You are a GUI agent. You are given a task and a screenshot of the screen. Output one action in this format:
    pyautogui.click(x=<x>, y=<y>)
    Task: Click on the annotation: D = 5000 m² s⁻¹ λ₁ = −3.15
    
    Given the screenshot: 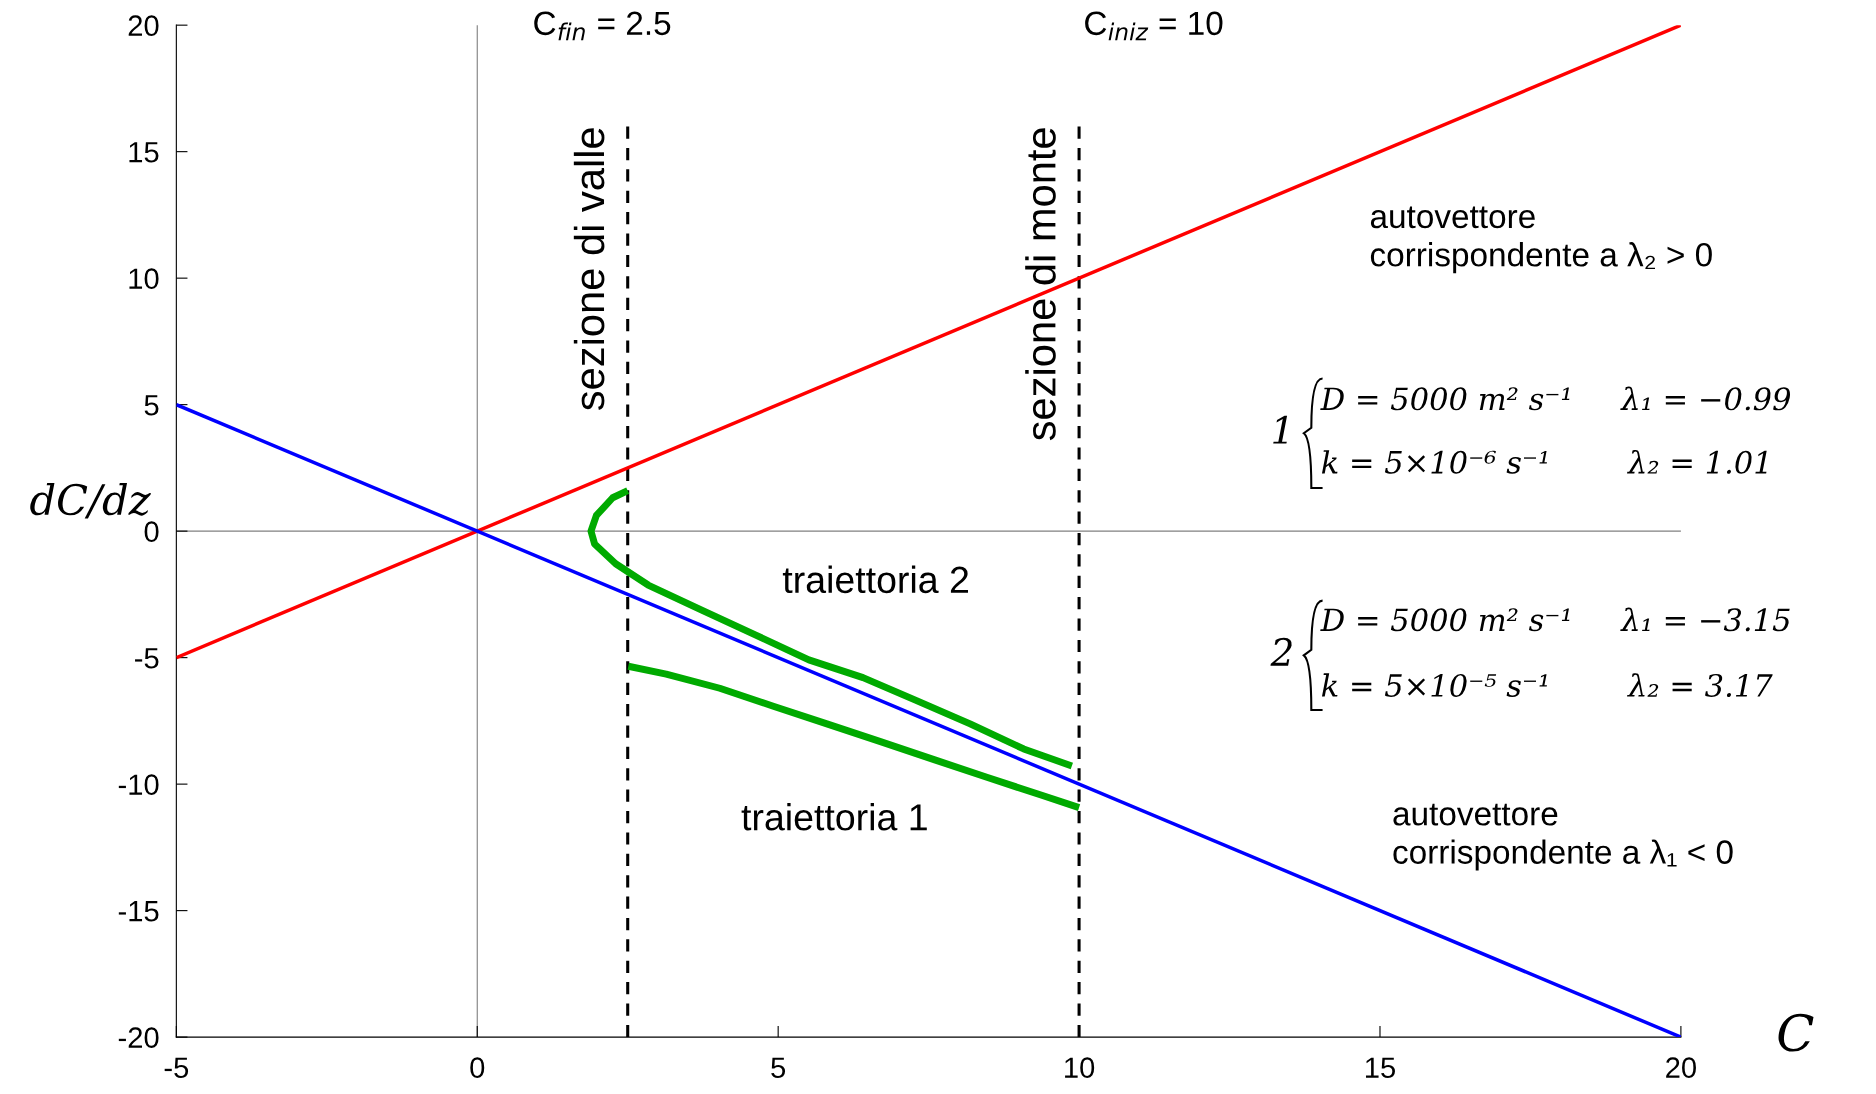 What is the action you would take?
    pyautogui.click(x=1555, y=619)
    